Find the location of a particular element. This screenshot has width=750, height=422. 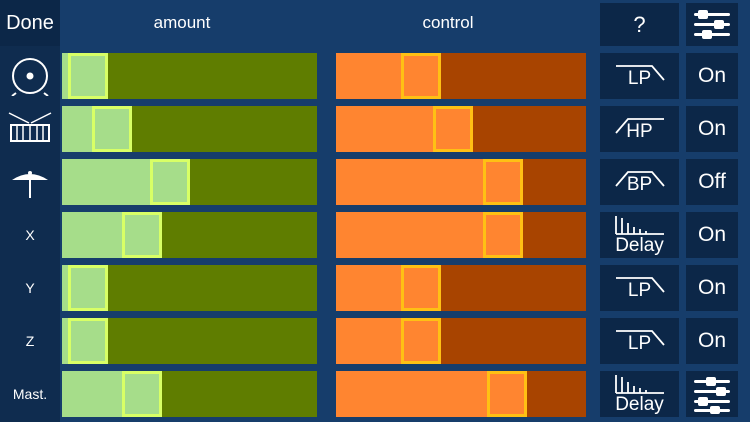

row-label: Z is located at coordinates (30, 341).